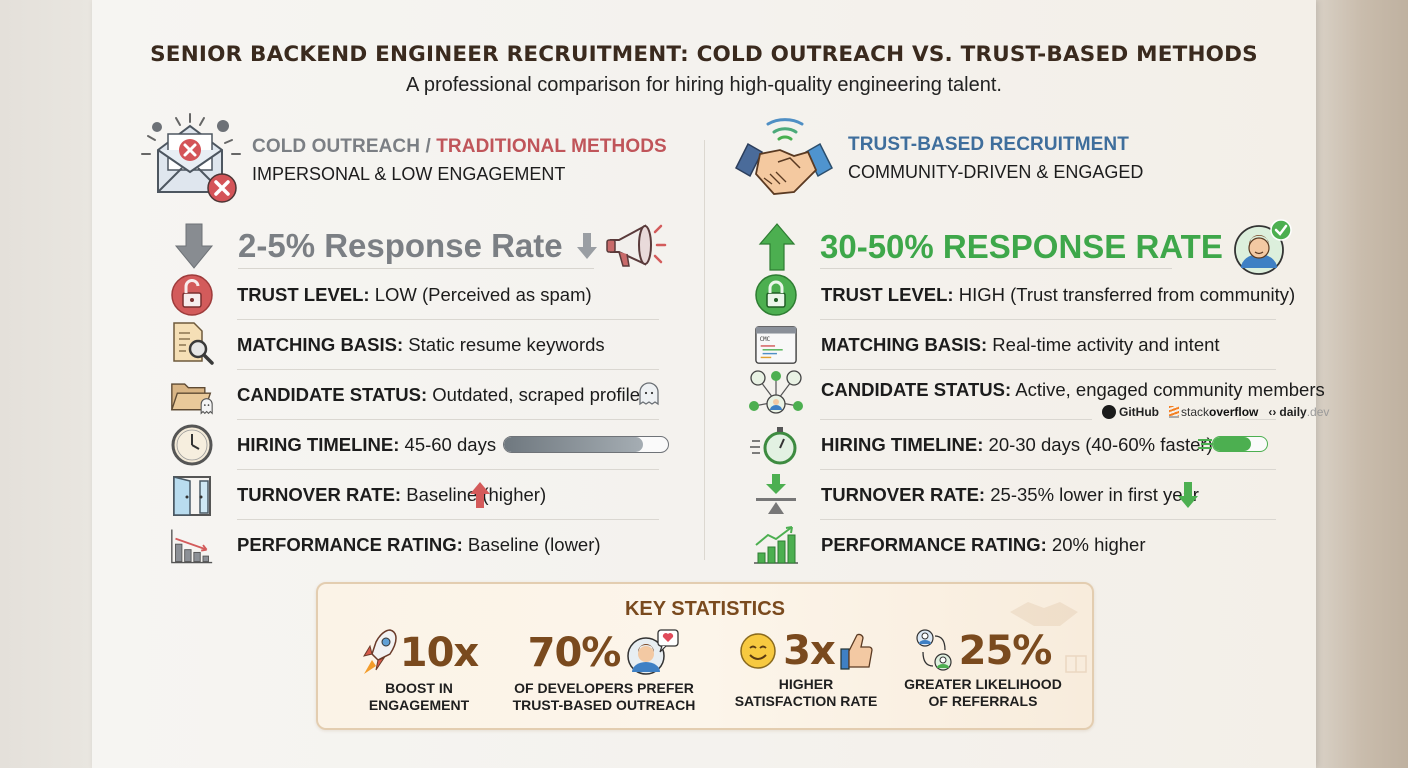 The width and height of the screenshot is (1408, 768). I want to click on up-arrow-icon, so click(777, 247).